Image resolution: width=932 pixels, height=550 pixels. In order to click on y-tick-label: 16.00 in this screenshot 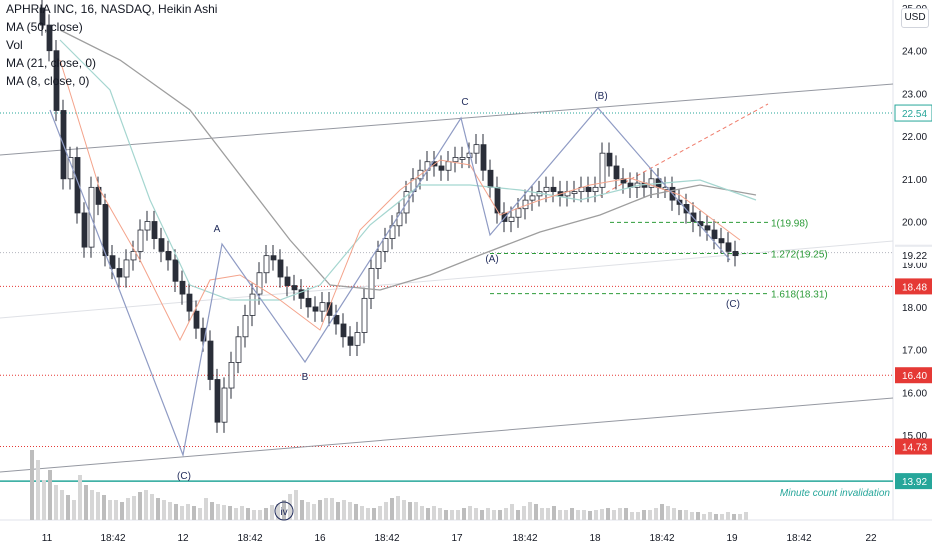, I will do `click(914, 393)`.